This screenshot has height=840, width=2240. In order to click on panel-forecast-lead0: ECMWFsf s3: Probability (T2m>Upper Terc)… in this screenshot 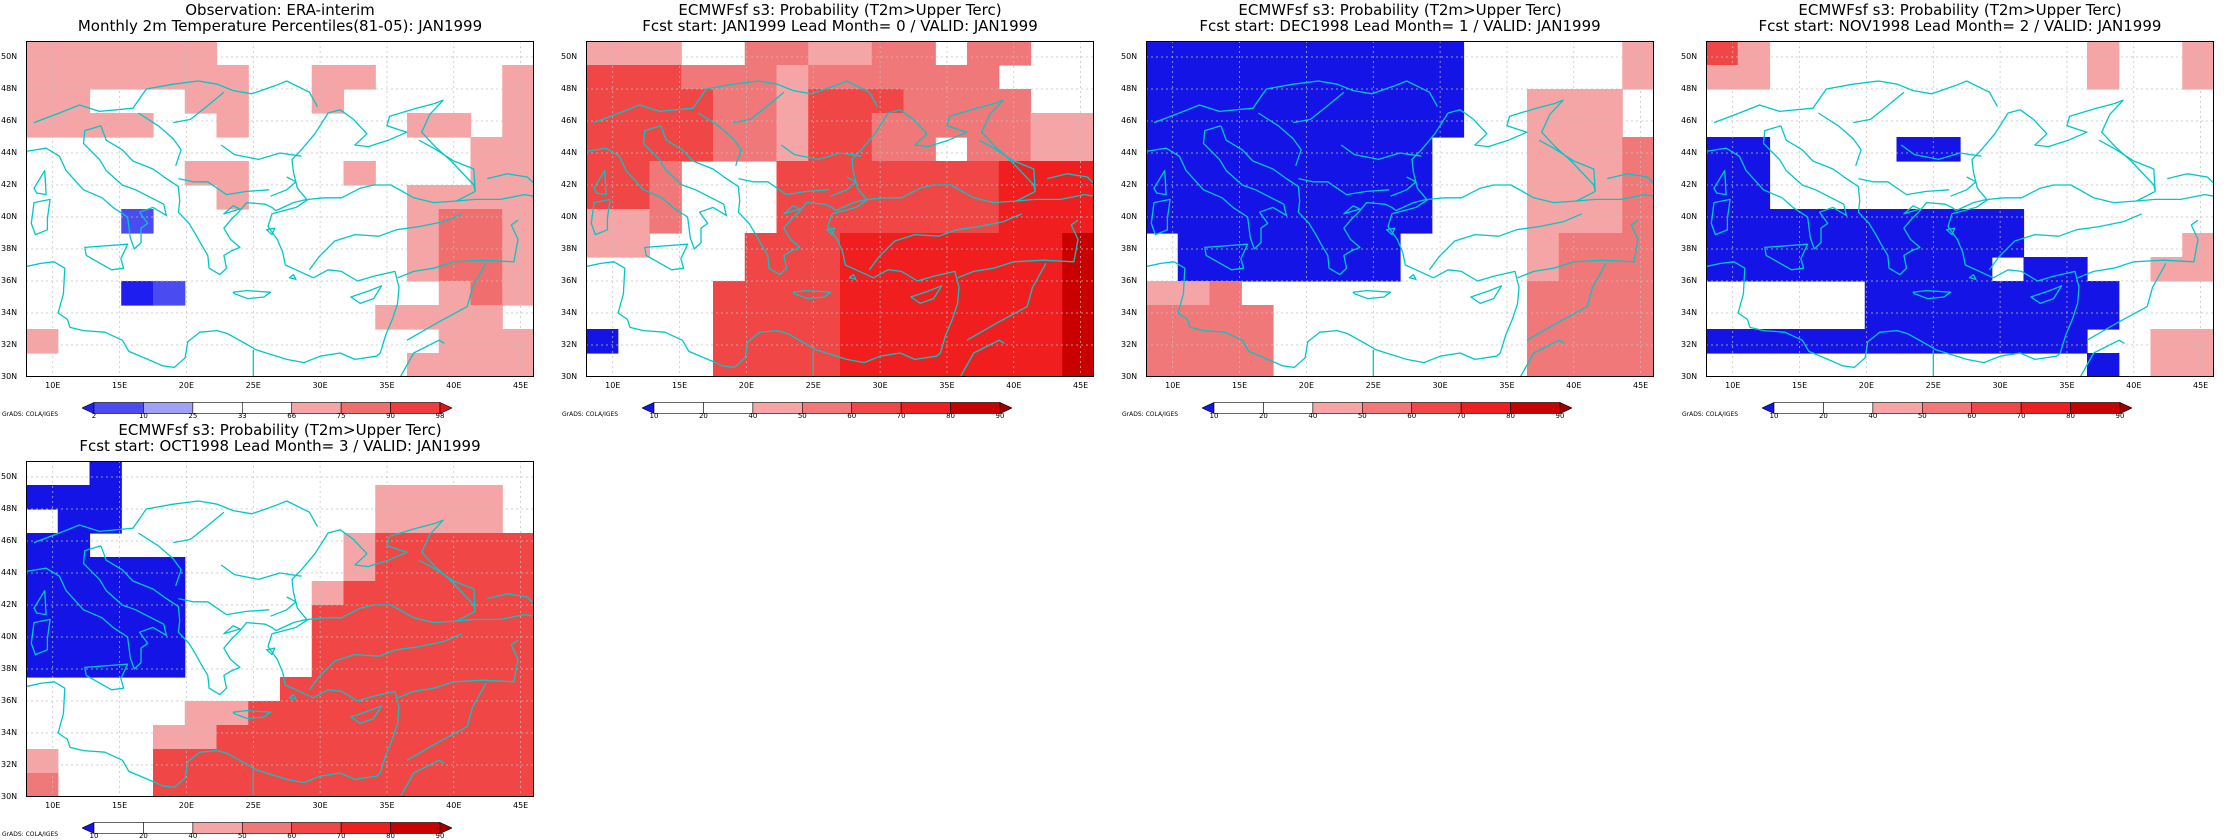, I will do `click(840, 210)`.